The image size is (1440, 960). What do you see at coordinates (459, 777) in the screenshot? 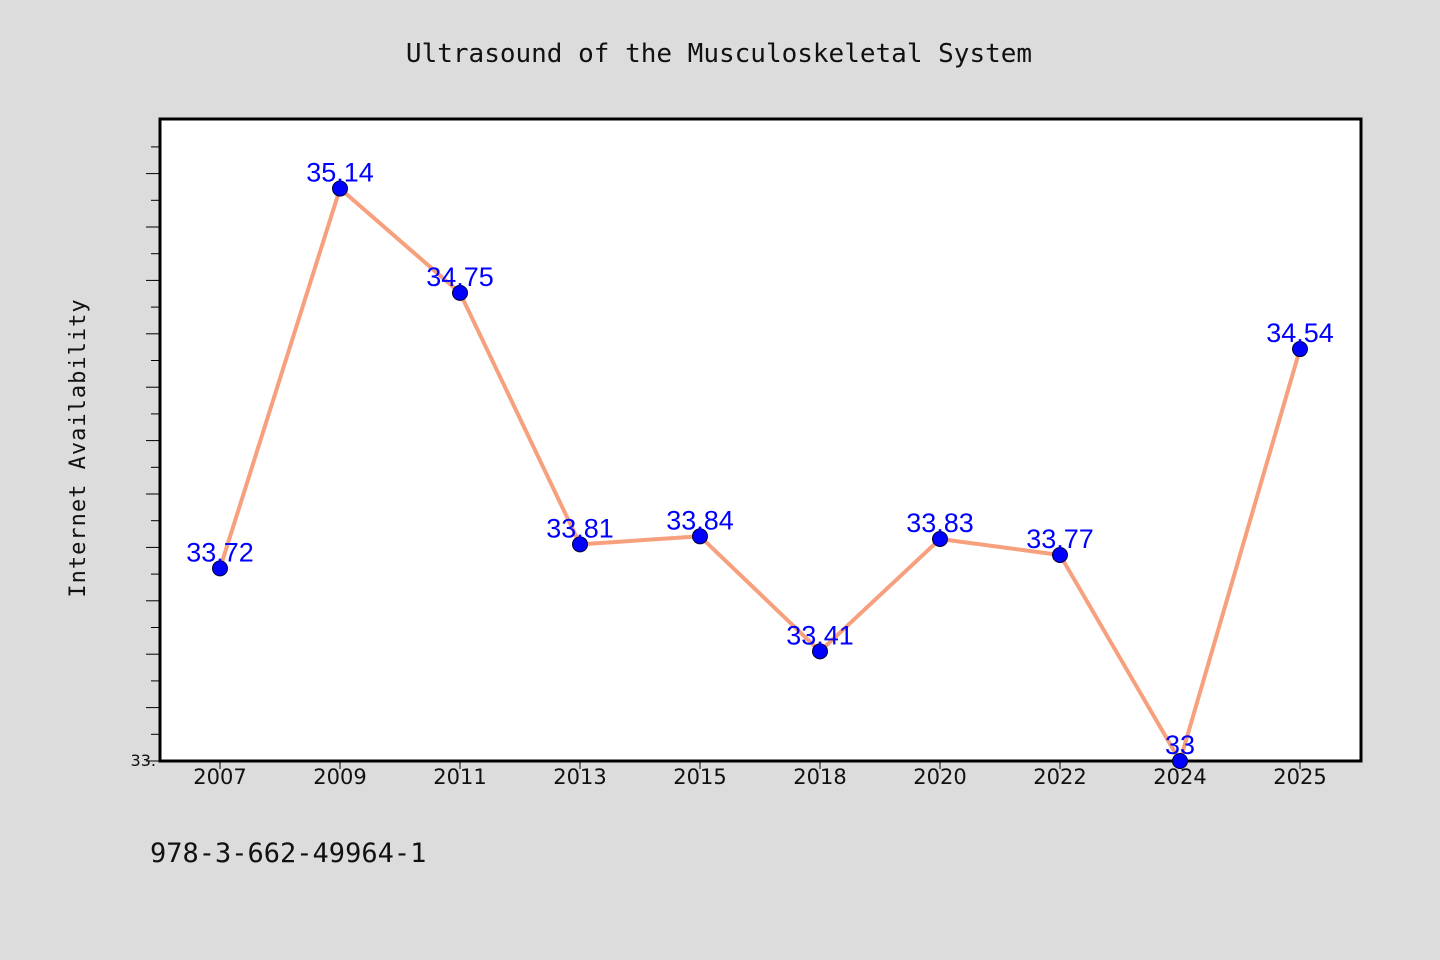
I see `x-tick-label: 2011` at bounding box center [459, 777].